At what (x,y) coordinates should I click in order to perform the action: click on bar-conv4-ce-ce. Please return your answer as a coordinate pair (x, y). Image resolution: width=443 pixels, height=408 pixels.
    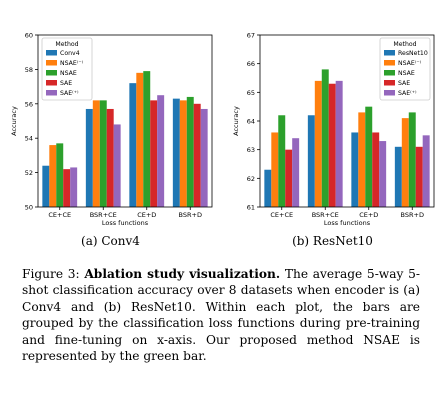
    Looking at the image, I should click on (46, 186).